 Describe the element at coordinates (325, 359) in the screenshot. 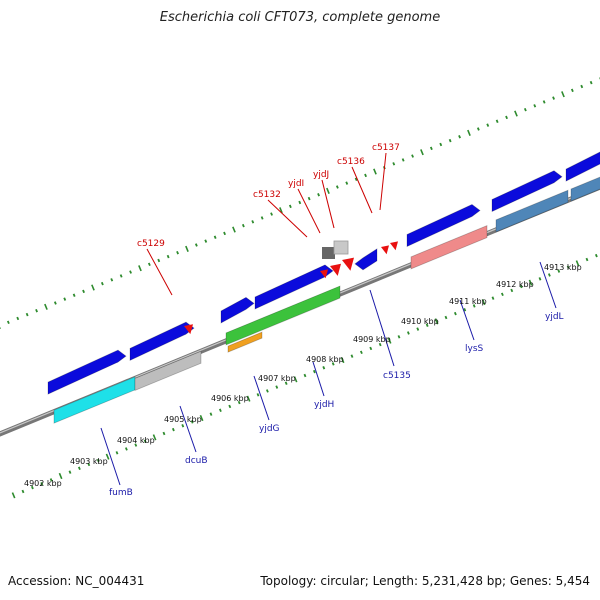

I see `kbp-label-4908: 4908 kbp` at that location.